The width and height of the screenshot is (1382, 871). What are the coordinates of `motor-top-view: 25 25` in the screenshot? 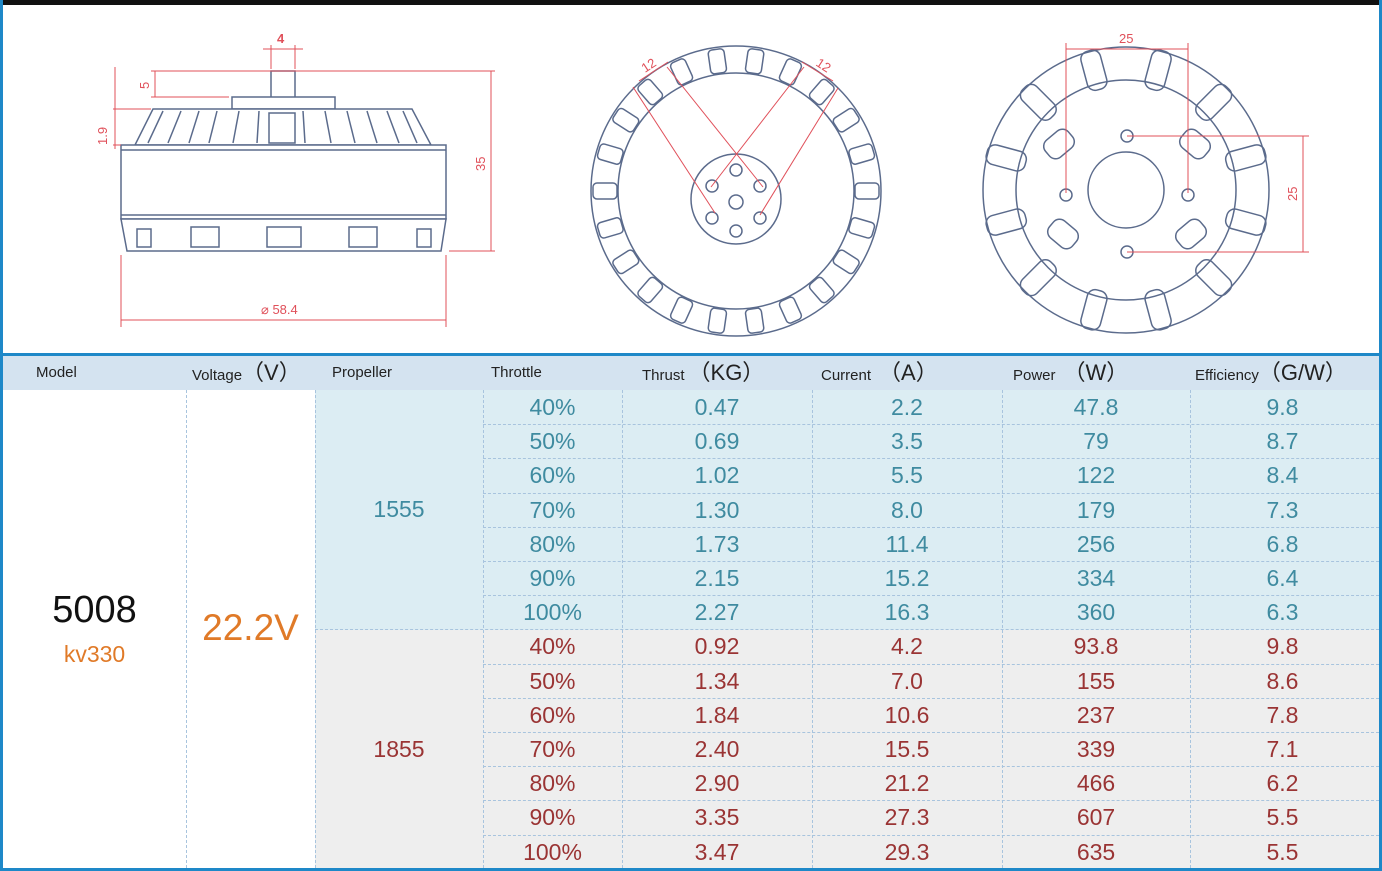 It's located at (1145, 182).